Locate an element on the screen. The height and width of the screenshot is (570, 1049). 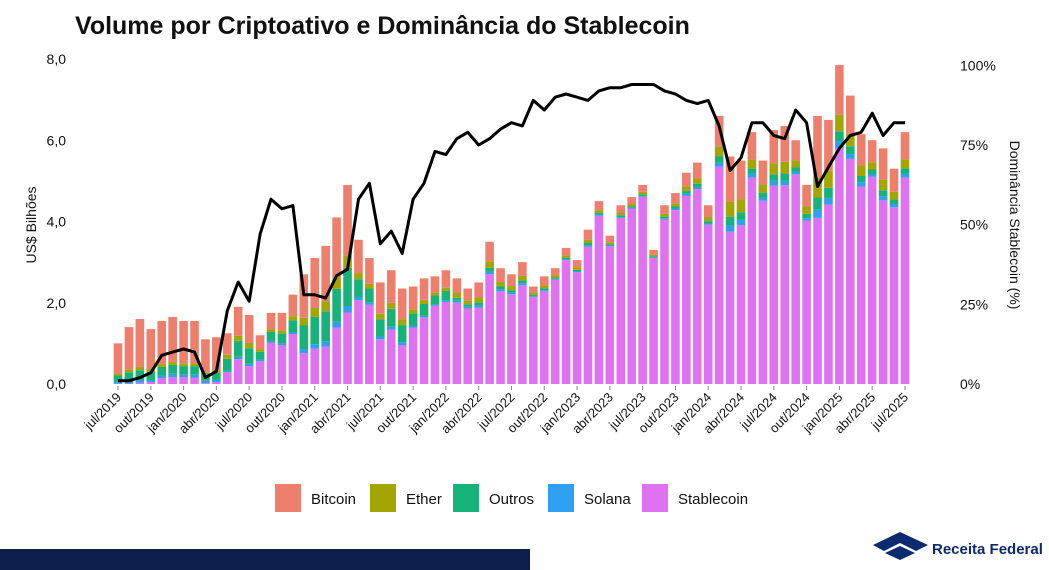
y2-tick-label: 100% is located at coordinates (978, 65).